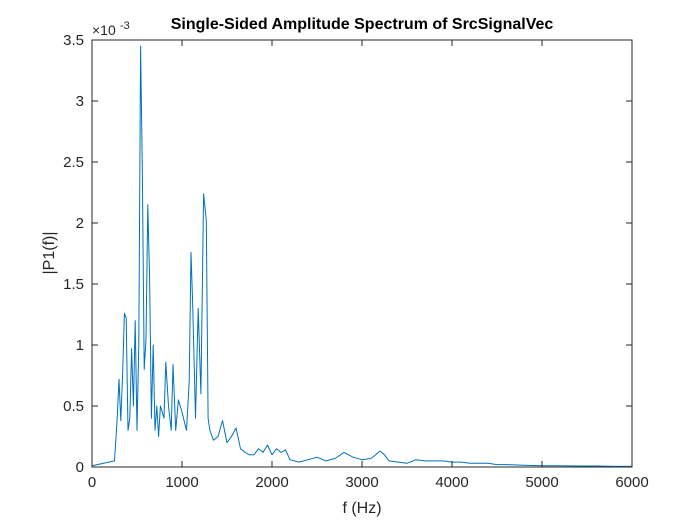 The image size is (700, 525). What do you see at coordinates (49, 253) in the screenshot?
I see `y-axis-label: |P1(f)|` at bounding box center [49, 253].